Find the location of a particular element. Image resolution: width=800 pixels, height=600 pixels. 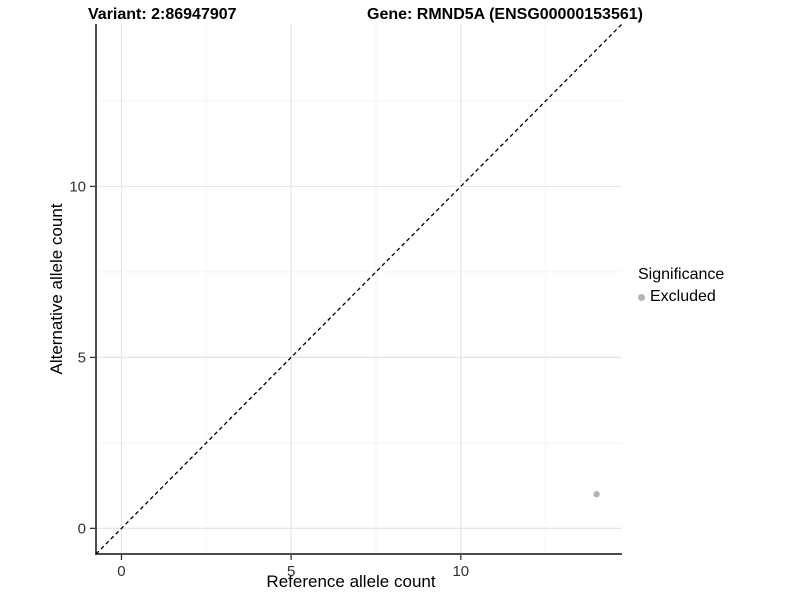

y-tick-label: 10 is located at coordinates (77, 186).